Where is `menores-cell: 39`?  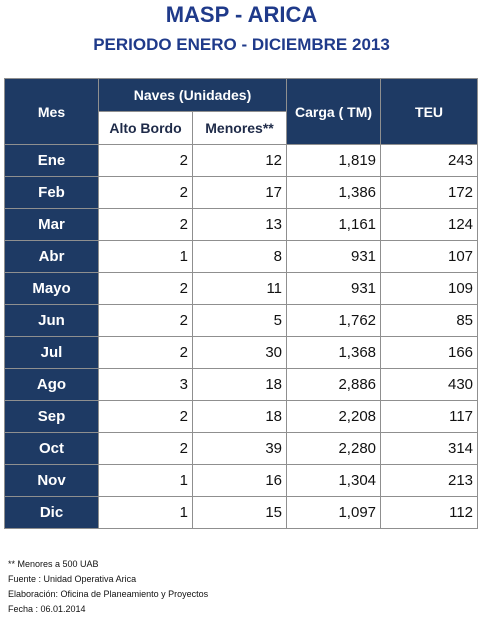 menores-cell: 39 is located at coordinates (239, 448).